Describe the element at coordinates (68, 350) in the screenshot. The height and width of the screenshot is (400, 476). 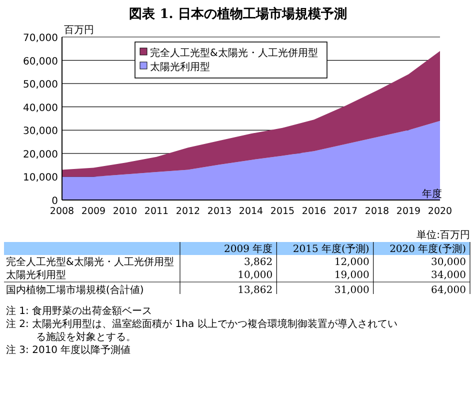
I see `text: 注 3: 2010 年度以降予測値` at that location.